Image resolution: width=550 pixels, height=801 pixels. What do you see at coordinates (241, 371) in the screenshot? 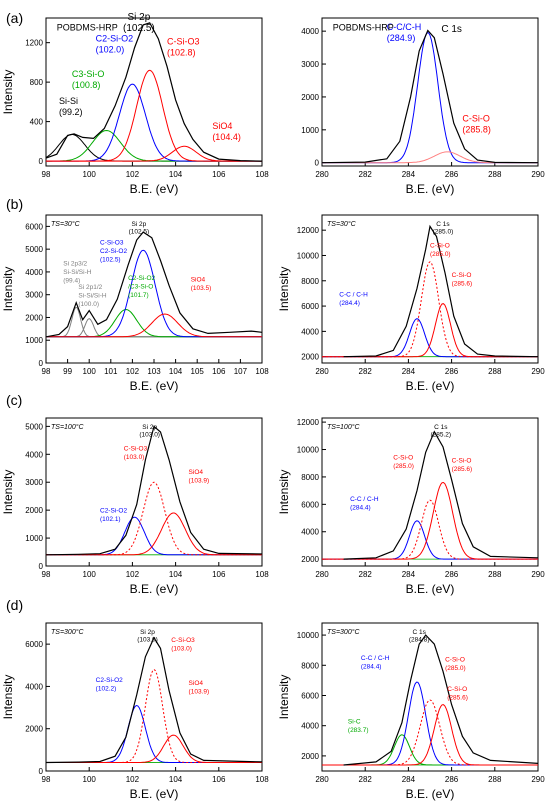
I see `x-tick-label: 107` at bounding box center [241, 371].